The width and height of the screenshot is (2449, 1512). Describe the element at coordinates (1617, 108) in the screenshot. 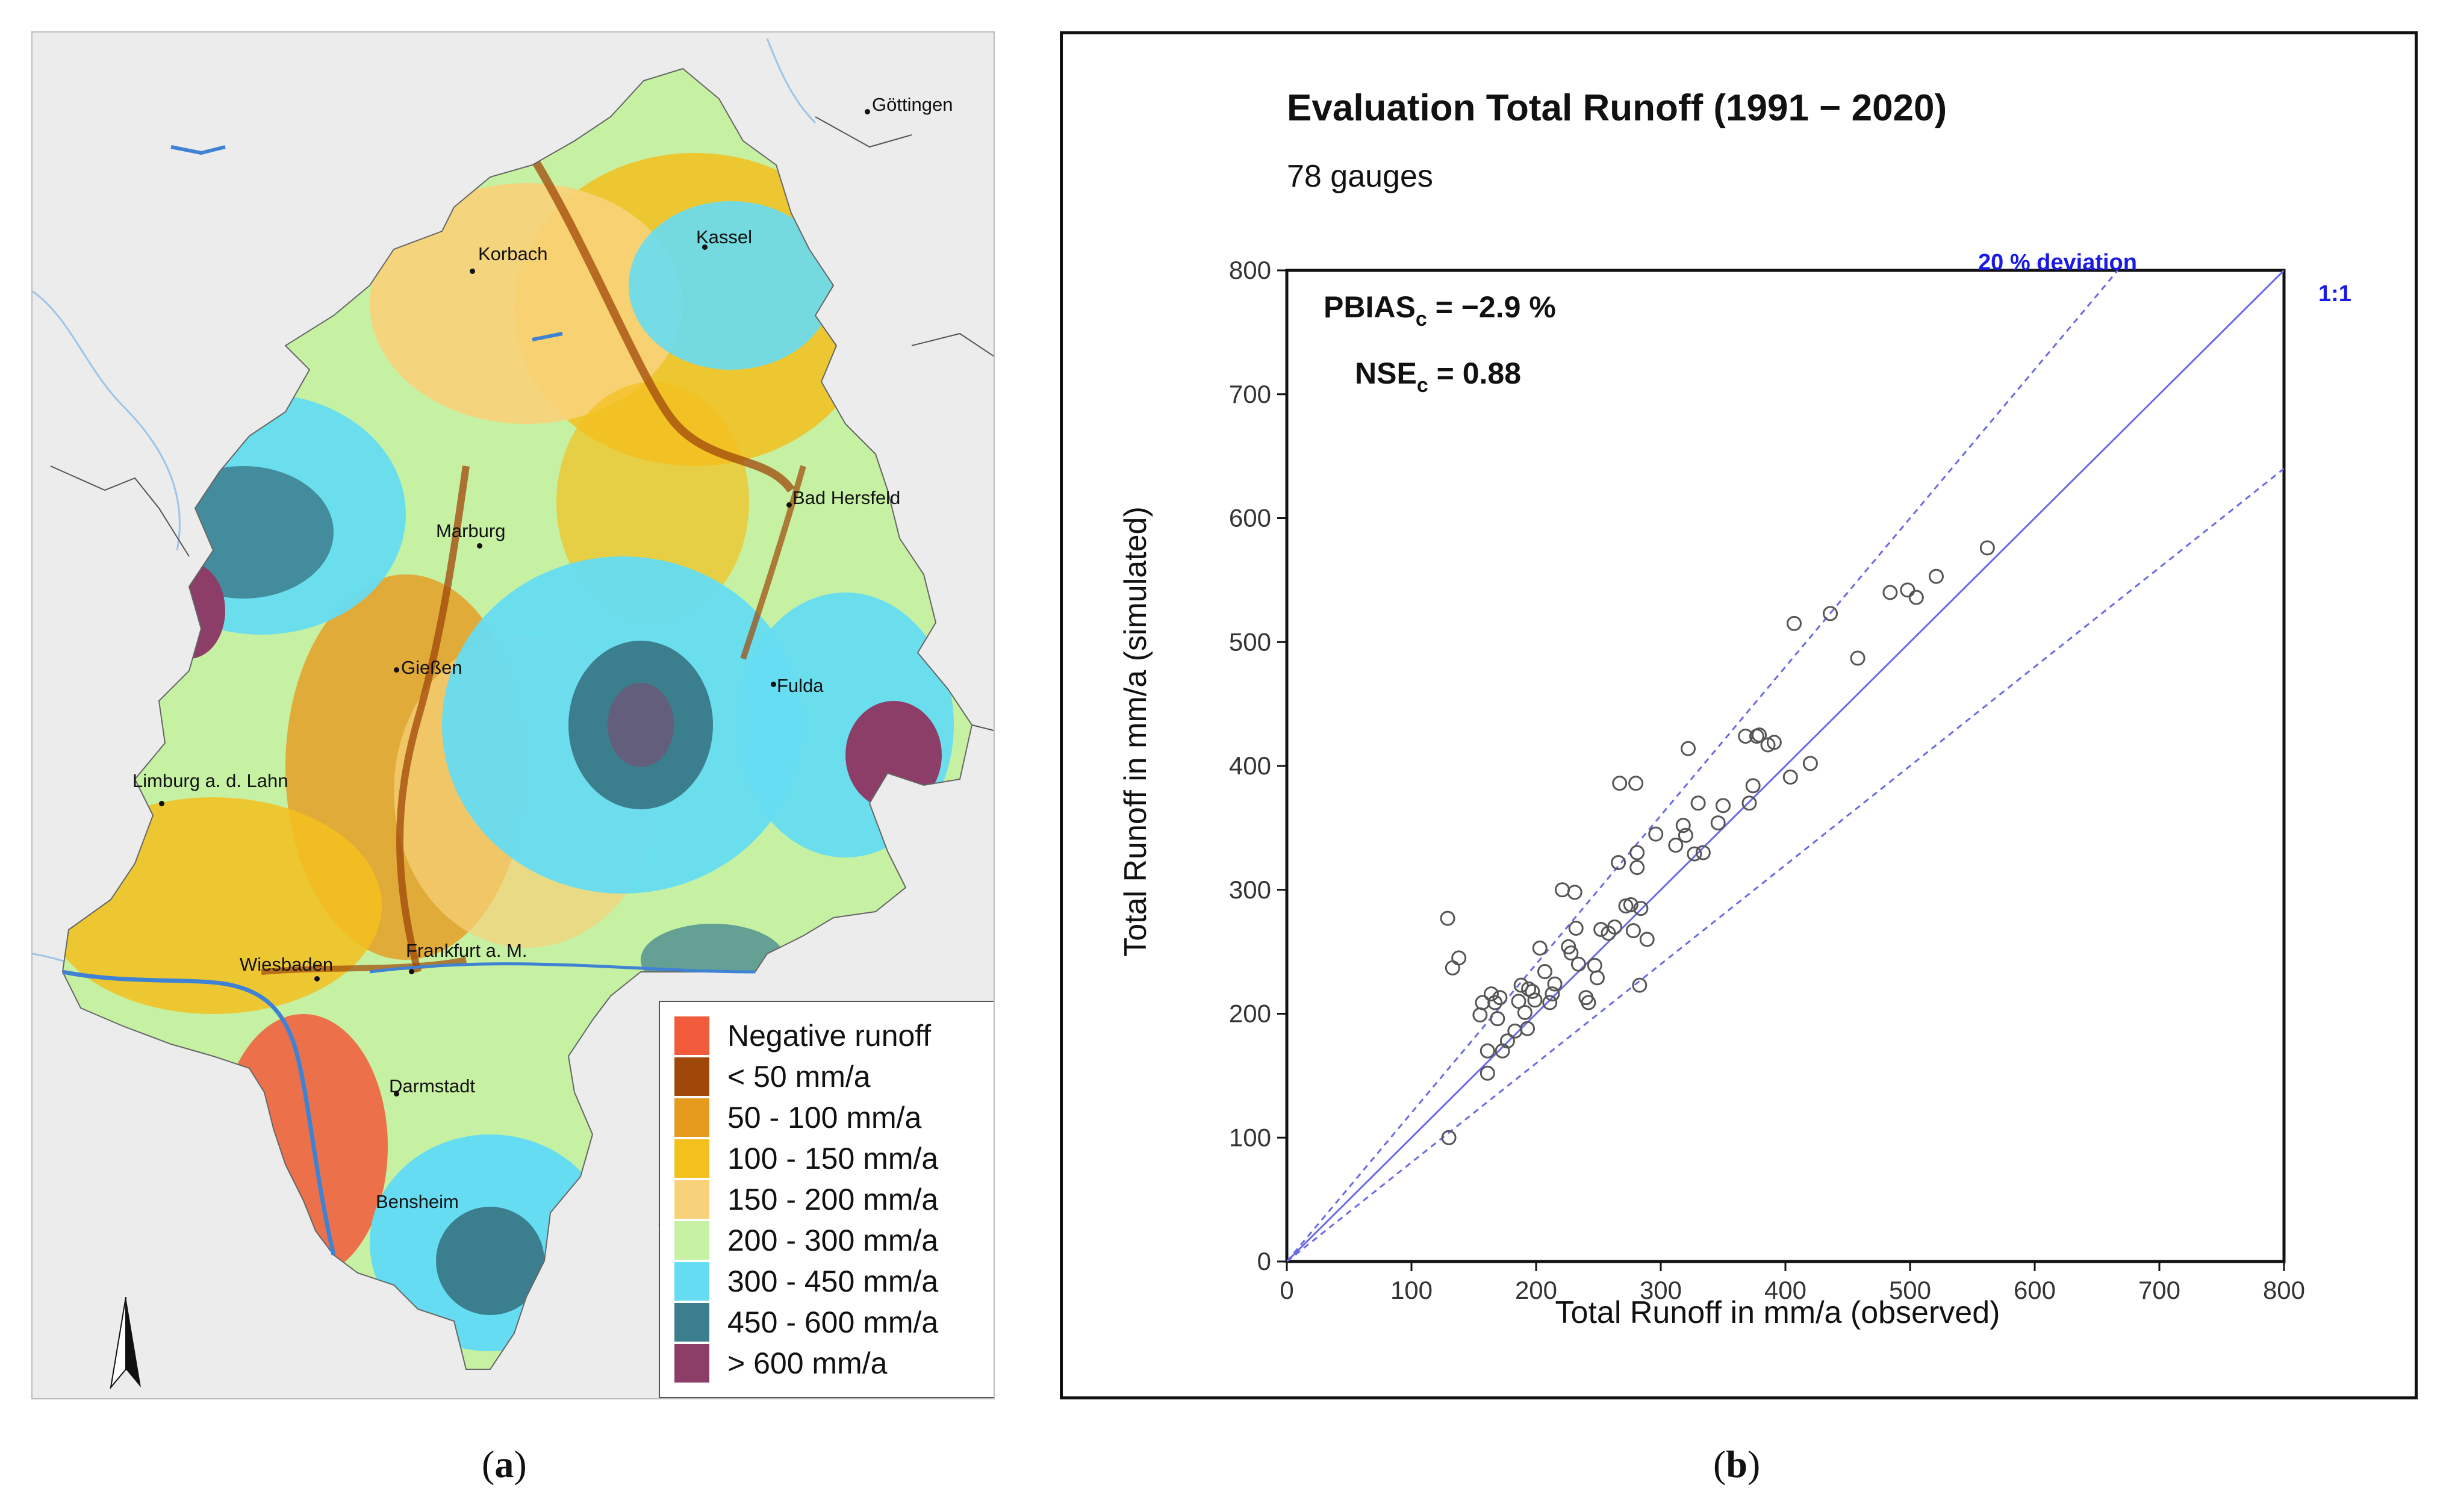

I see `chart-title: Evaluation Total Runoff (1991 − 2020)` at that location.